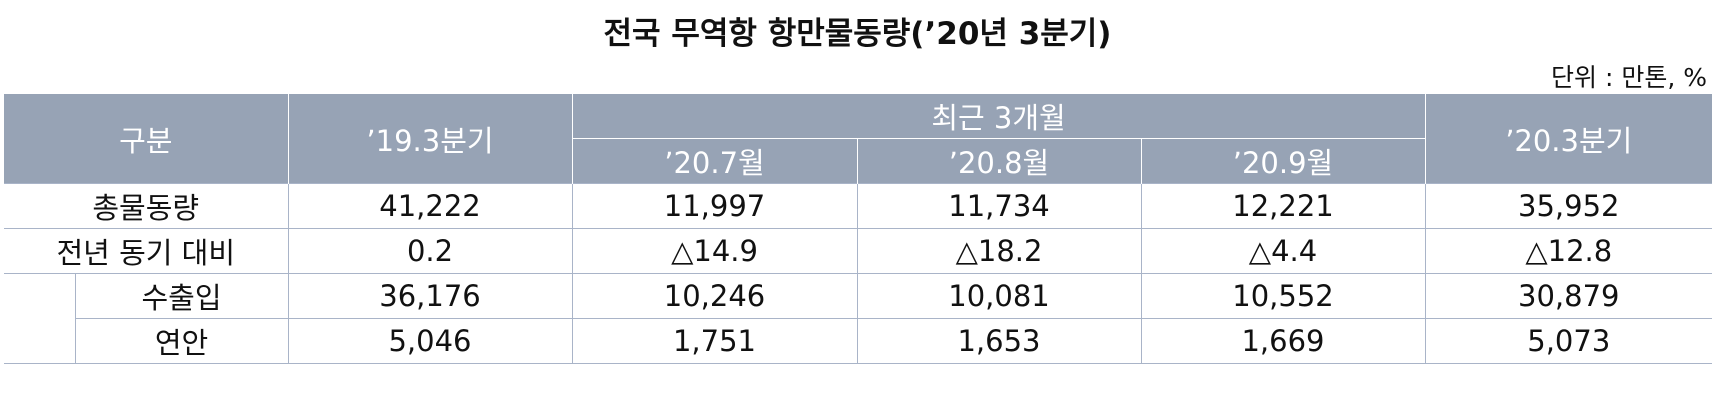  I want to click on cell: 5,073, so click(1568, 341).